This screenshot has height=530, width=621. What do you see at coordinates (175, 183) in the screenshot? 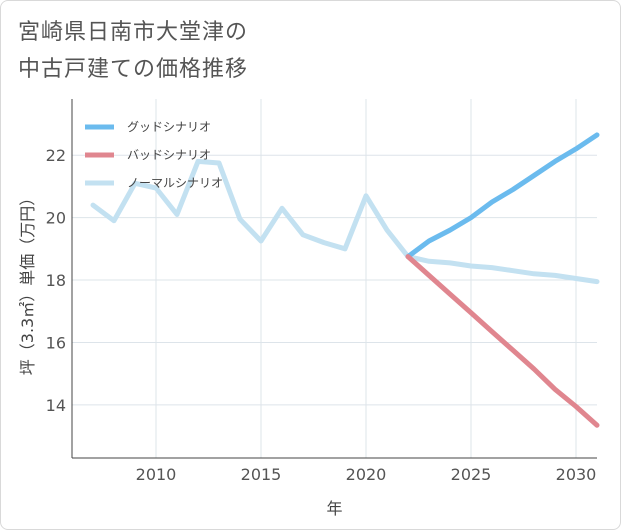
I see `legend-label-normal: ノーマルシナリオ` at bounding box center [175, 183].